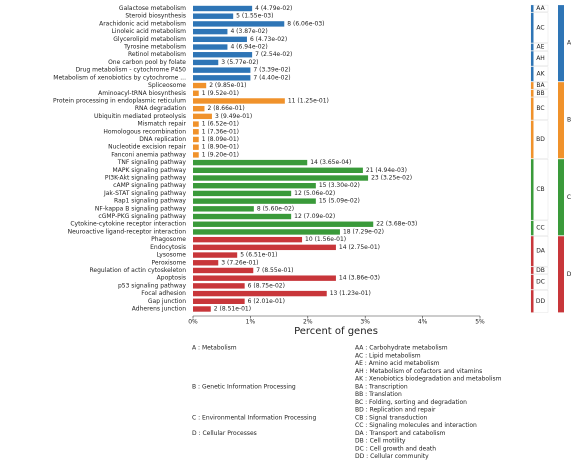 This screenshot has width=575, height=461. What do you see at coordinates (239, 62) in the screenshot?
I see `bar-label: 3 (5.77e-02)` at bounding box center [239, 62].